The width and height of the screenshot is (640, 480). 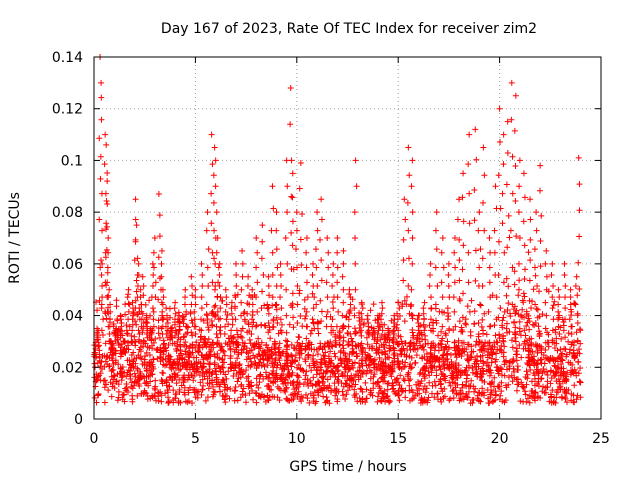 What do you see at coordinates (67, 368) in the screenshot?
I see `y-tick-label: 0.02` at bounding box center [67, 368].